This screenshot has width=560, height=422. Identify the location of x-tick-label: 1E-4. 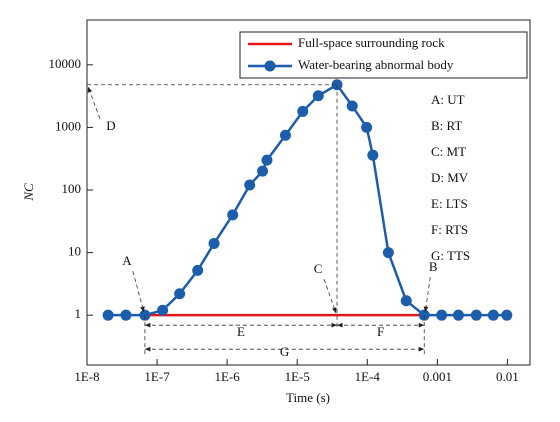
(368, 376).